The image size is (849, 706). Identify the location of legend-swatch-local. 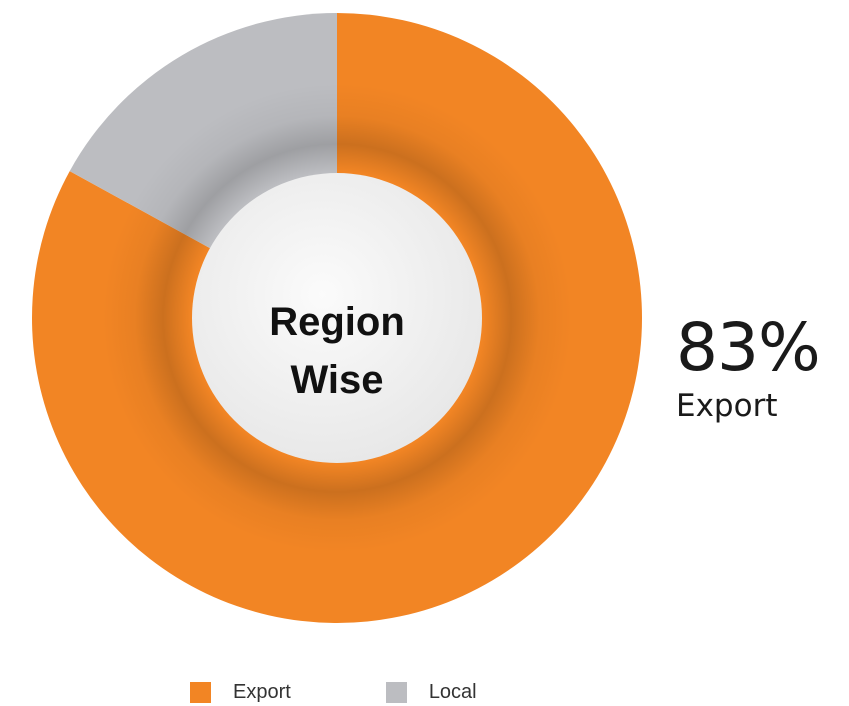
(396, 692).